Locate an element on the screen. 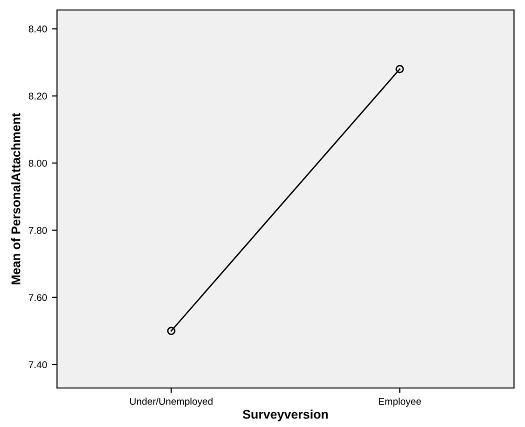  y-tick-label: 8.20 is located at coordinates (37, 96).